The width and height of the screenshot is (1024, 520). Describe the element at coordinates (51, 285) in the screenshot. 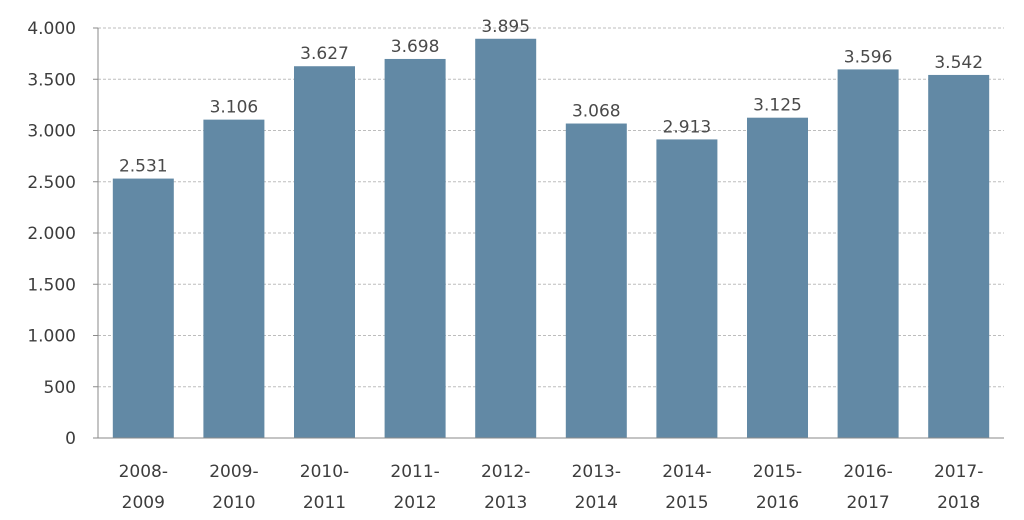

I see `y-tick-label: 1.500` at that location.